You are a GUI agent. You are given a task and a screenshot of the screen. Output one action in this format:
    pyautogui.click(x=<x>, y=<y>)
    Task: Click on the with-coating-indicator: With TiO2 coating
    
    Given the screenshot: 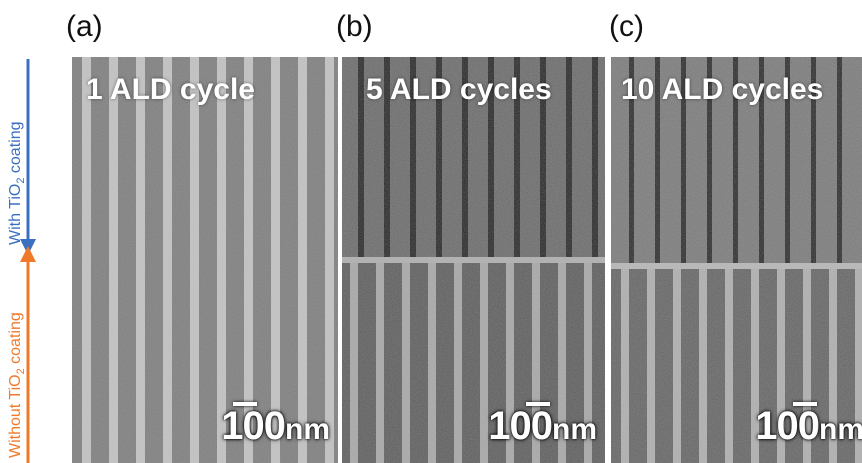 What is the action you would take?
    pyautogui.click(x=20, y=157)
    